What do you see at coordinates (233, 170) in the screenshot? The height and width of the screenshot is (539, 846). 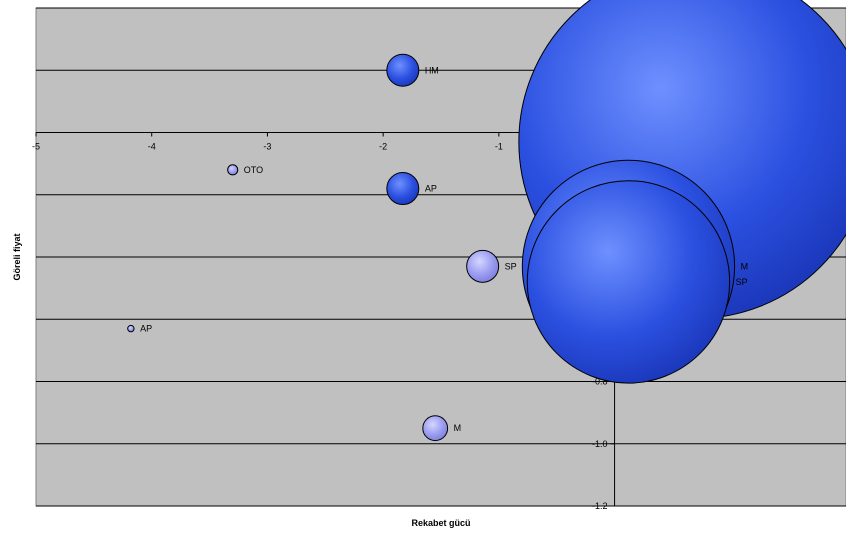 I see `bubble-oto` at bounding box center [233, 170].